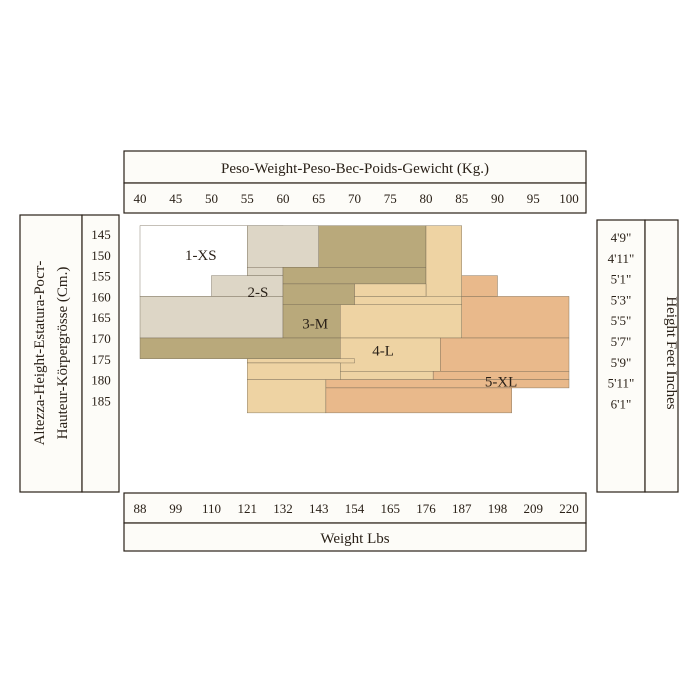 This screenshot has width=700, height=700. Describe the element at coordinates (426, 508) in the screenshot. I see `bottom-axis-tick: 176` at that location.